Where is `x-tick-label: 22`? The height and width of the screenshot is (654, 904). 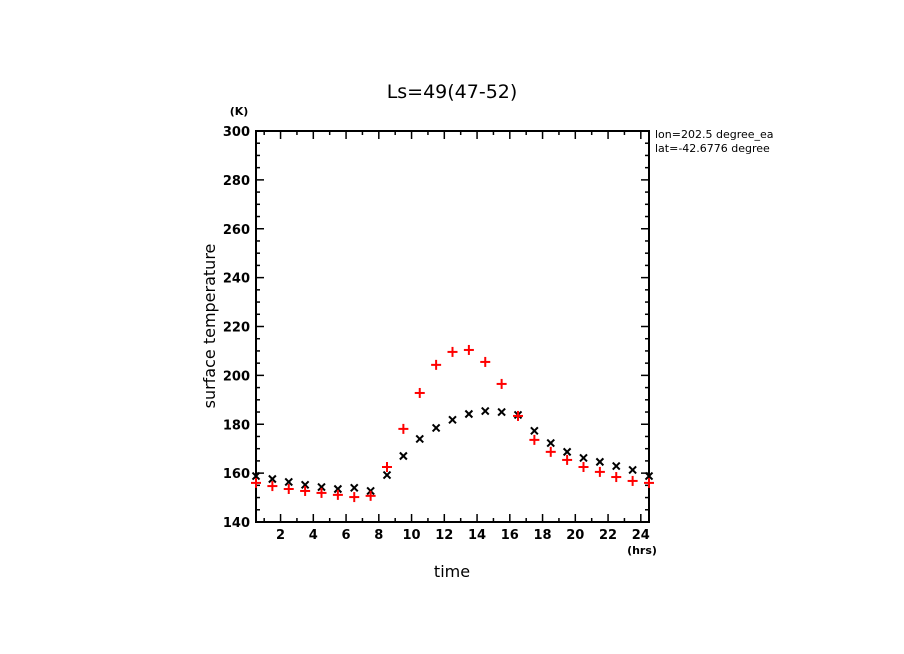 x-tick-label: 22 is located at coordinates (608, 535).